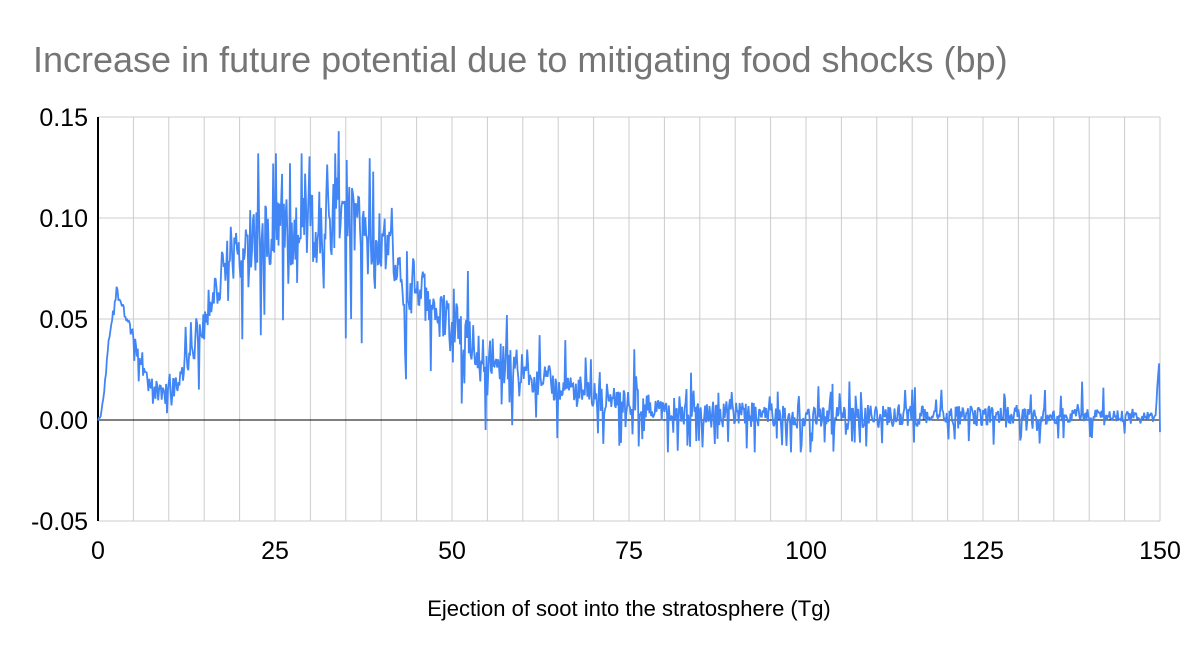 The height and width of the screenshot is (664, 1194). Describe the element at coordinates (63, 421) in the screenshot. I see `y-tick-label: 0.00` at that location.